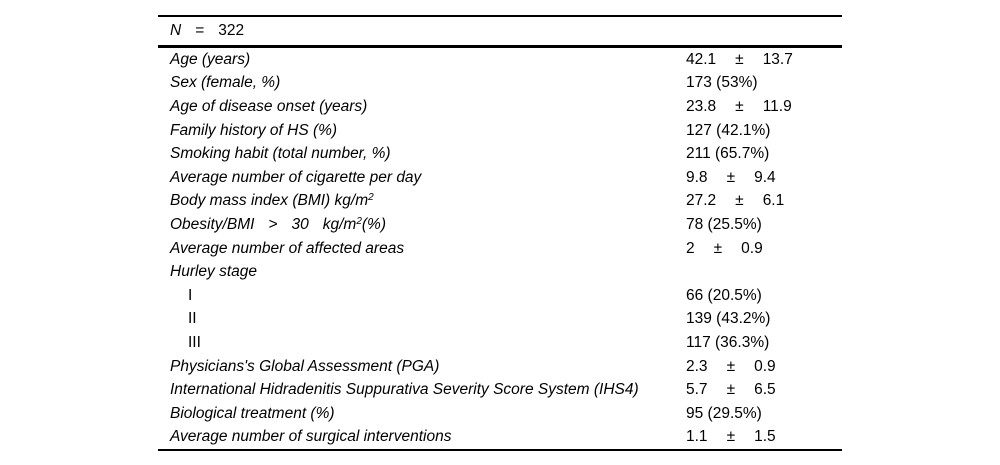 The image size is (1000, 465). I want to click on text-part: Physicians's Global Assessment (PGA), so click(305, 366).